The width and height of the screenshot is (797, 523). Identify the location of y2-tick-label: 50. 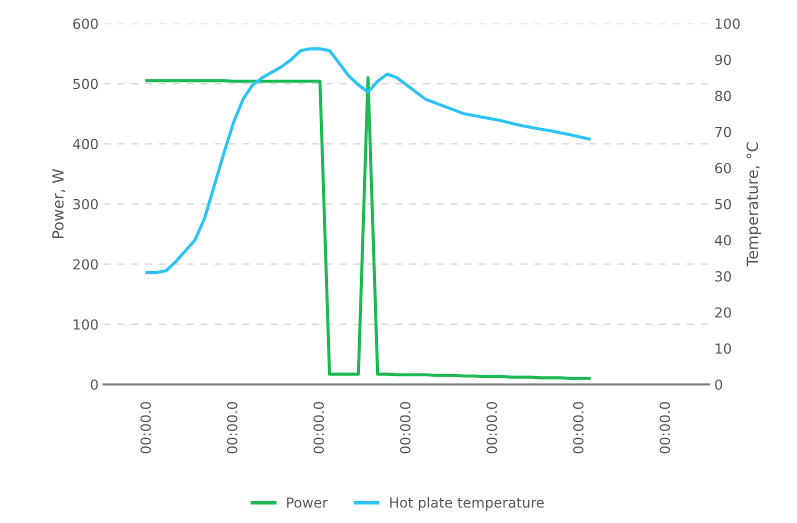
(723, 204).